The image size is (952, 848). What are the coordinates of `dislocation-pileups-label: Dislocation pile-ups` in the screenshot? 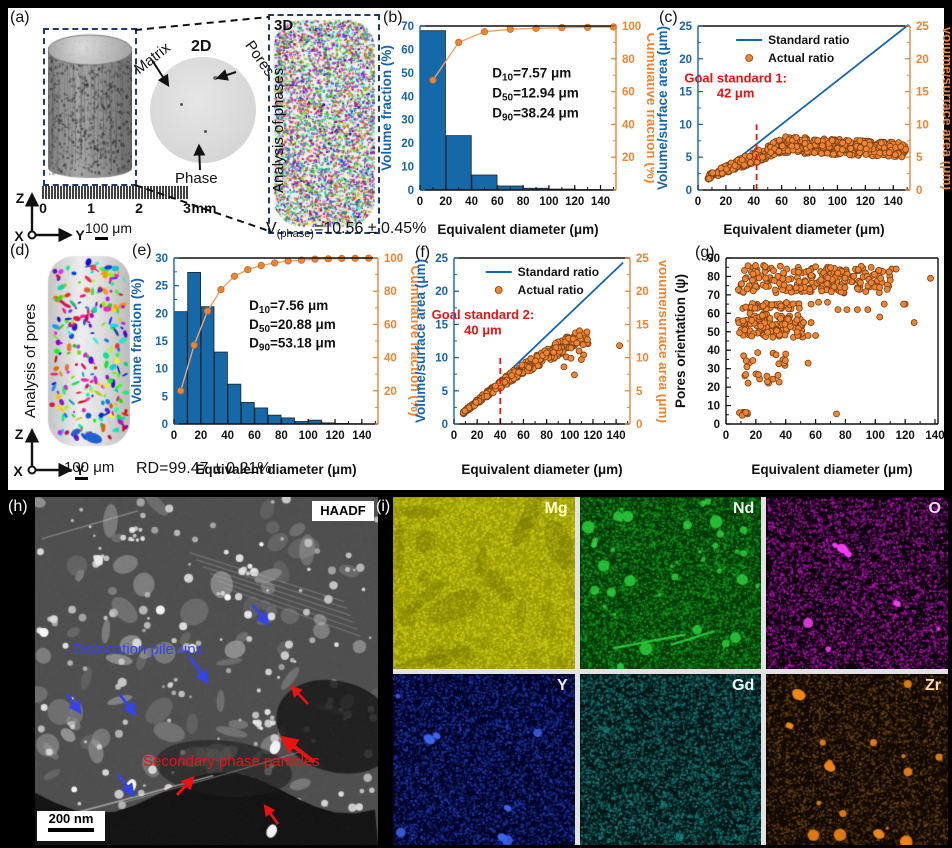 It's located at (138, 649).